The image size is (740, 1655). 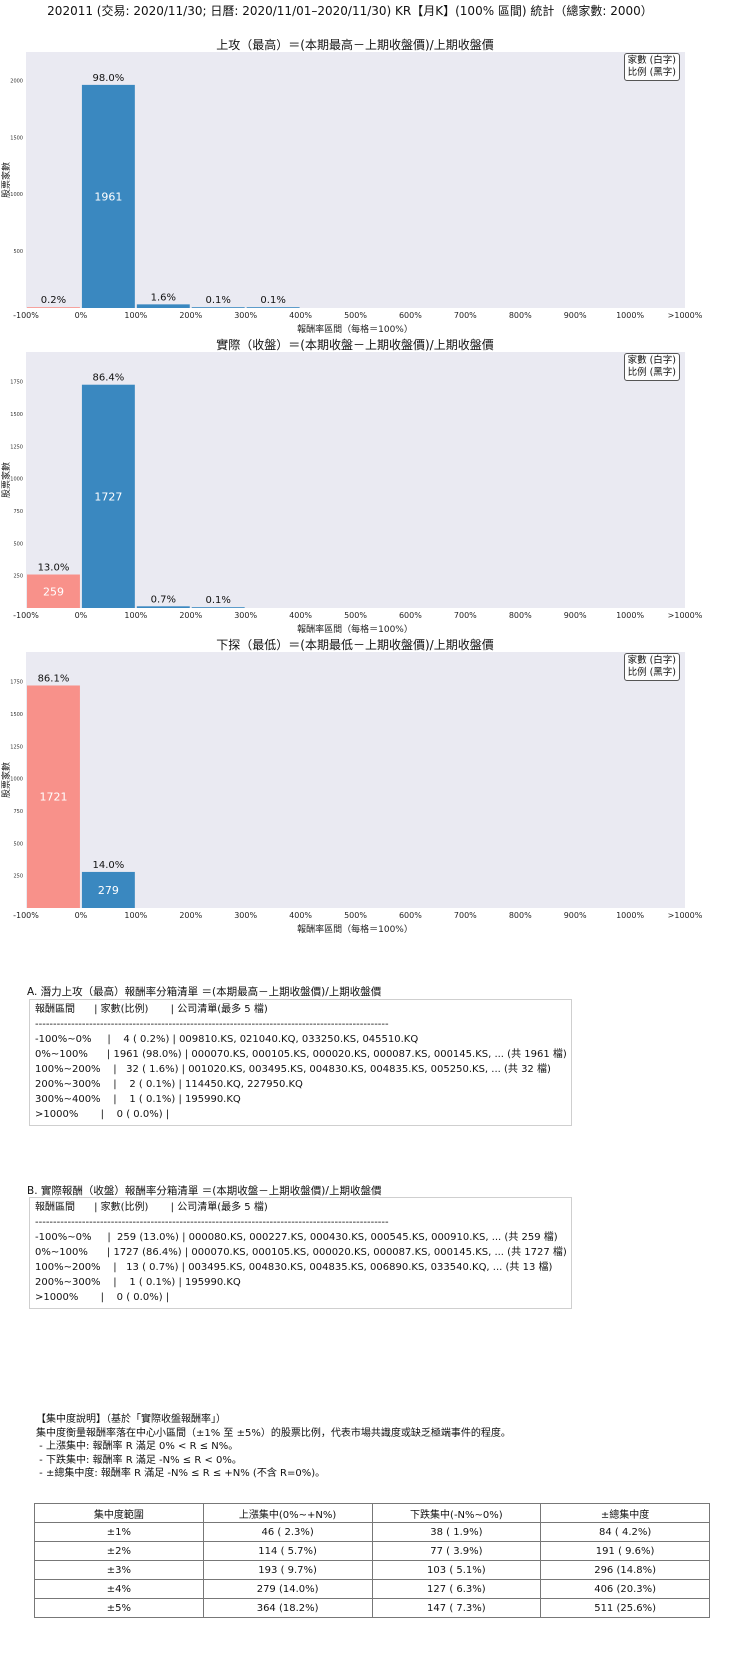 I want to click on section-b-line: 報酬區間 | 家數(比例) | 公司清單(最多 5 檔), so click(x=151, y=1207).